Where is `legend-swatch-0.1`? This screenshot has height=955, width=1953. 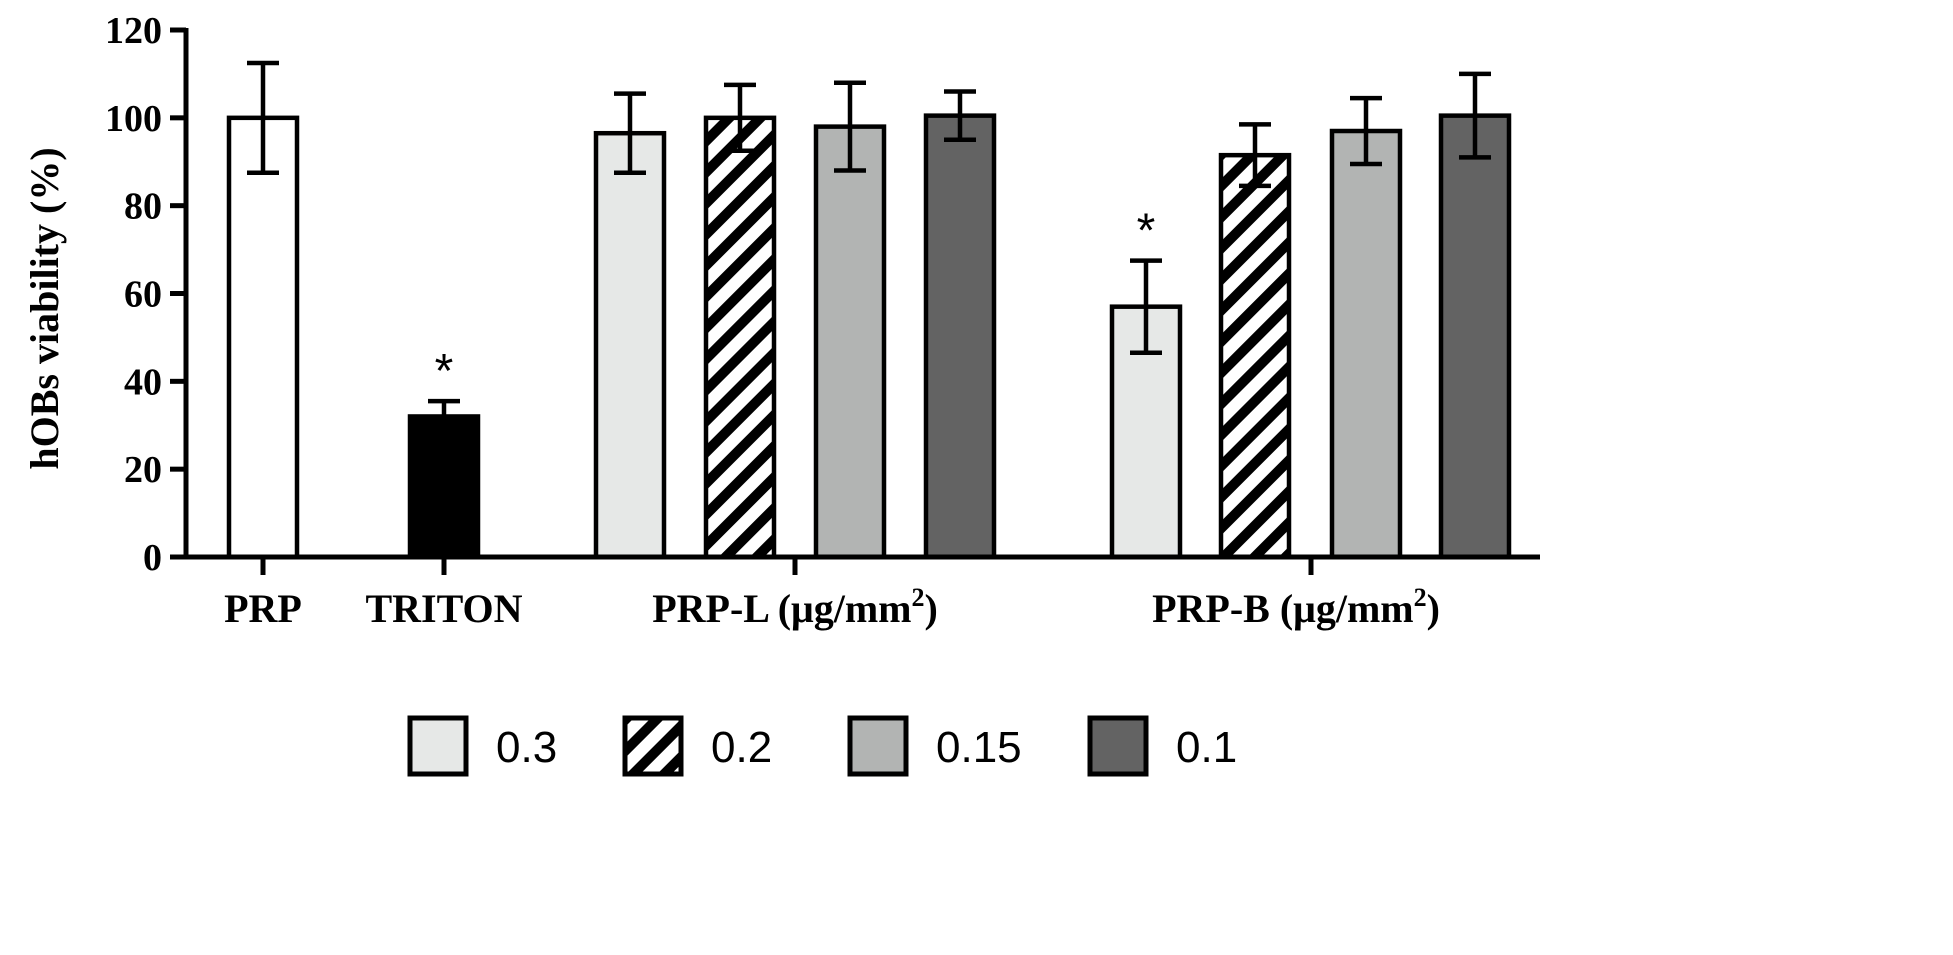 legend-swatch-0.1 is located at coordinates (1118, 746).